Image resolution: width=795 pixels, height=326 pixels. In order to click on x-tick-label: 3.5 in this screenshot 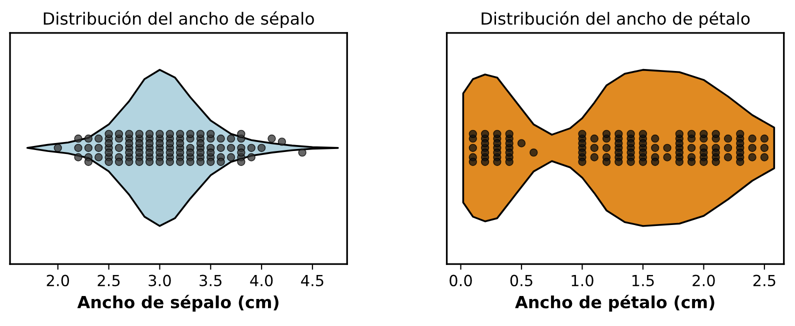, I will do `click(211, 280)`.